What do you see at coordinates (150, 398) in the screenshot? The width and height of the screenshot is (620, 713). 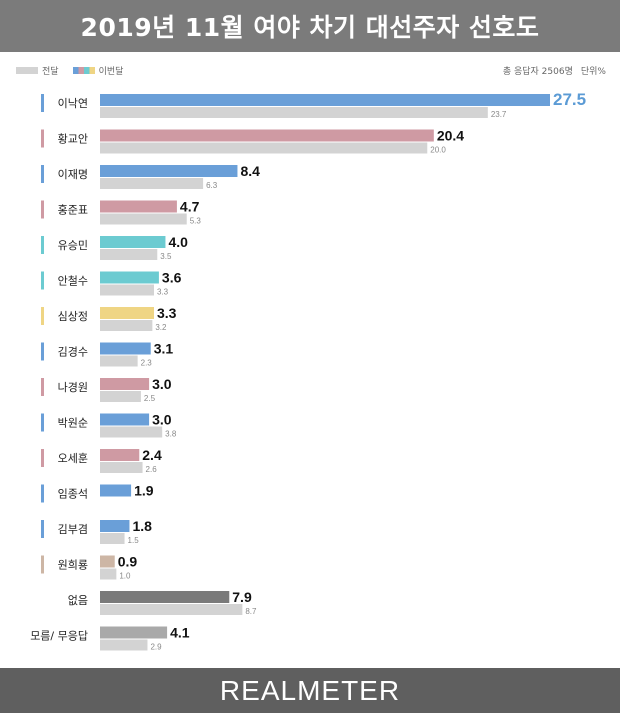 I see `value-label-previous: 2.5` at bounding box center [150, 398].